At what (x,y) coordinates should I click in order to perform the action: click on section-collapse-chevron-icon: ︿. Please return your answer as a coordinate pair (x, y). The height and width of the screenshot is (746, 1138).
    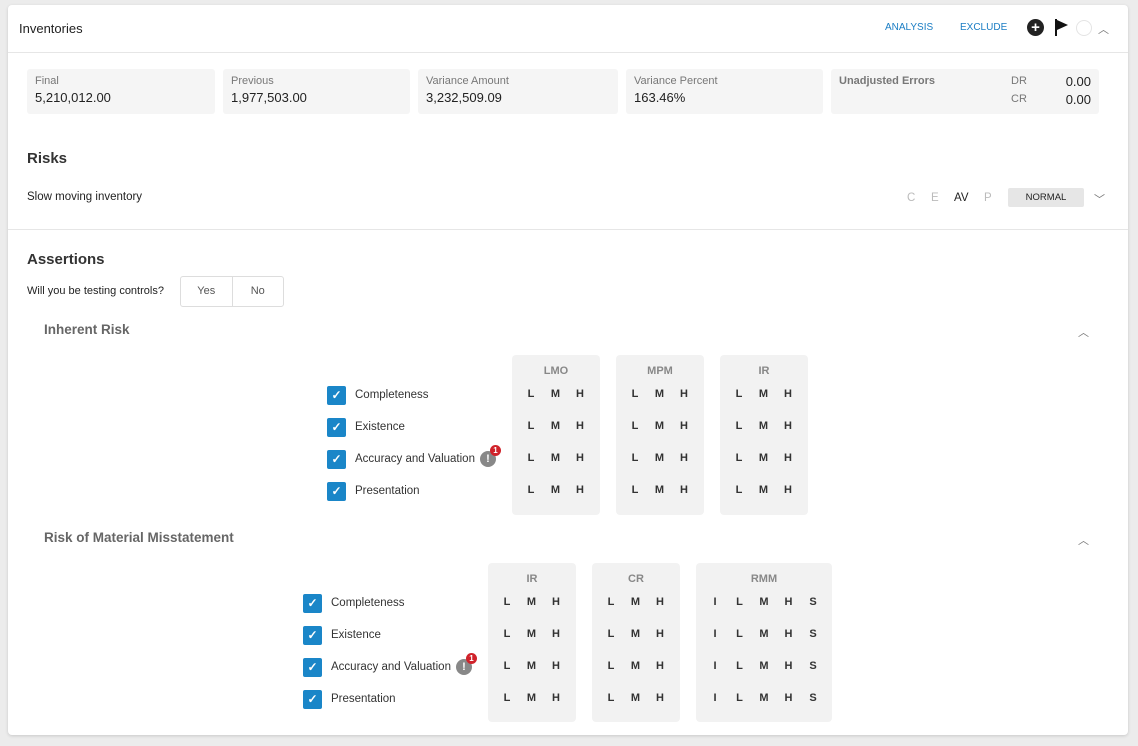
    Looking at the image, I should click on (1083, 541).